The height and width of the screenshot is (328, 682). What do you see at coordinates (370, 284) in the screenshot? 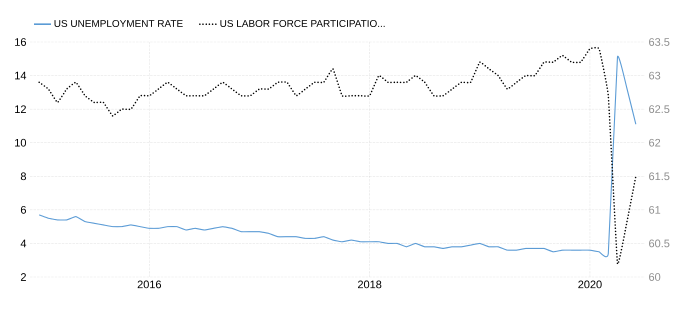
I see `x-tick-label: 2018` at bounding box center [370, 284].